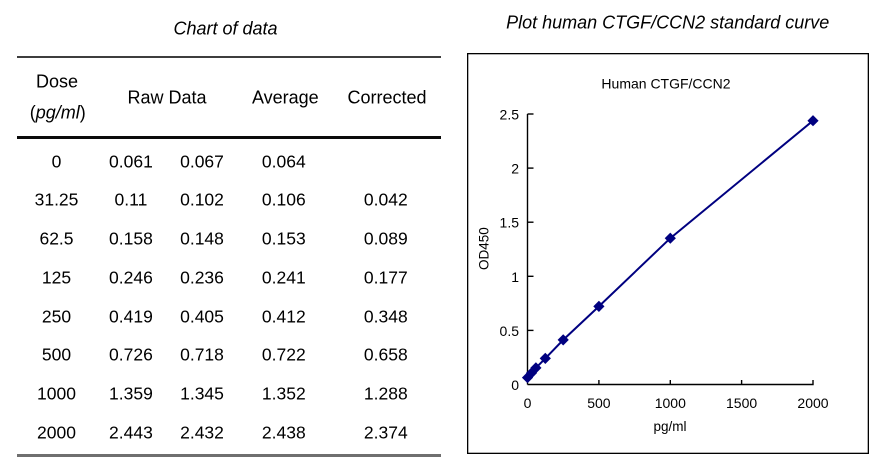  What do you see at coordinates (669, 426) in the screenshot?
I see `svg-text: pg/ml` at bounding box center [669, 426].